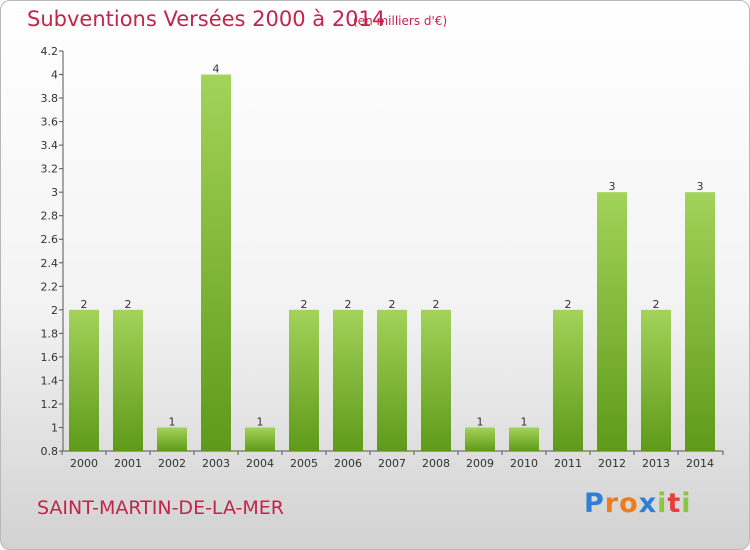 The width and height of the screenshot is (750, 550). I want to click on y-tick-label: 1, so click(54, 427).